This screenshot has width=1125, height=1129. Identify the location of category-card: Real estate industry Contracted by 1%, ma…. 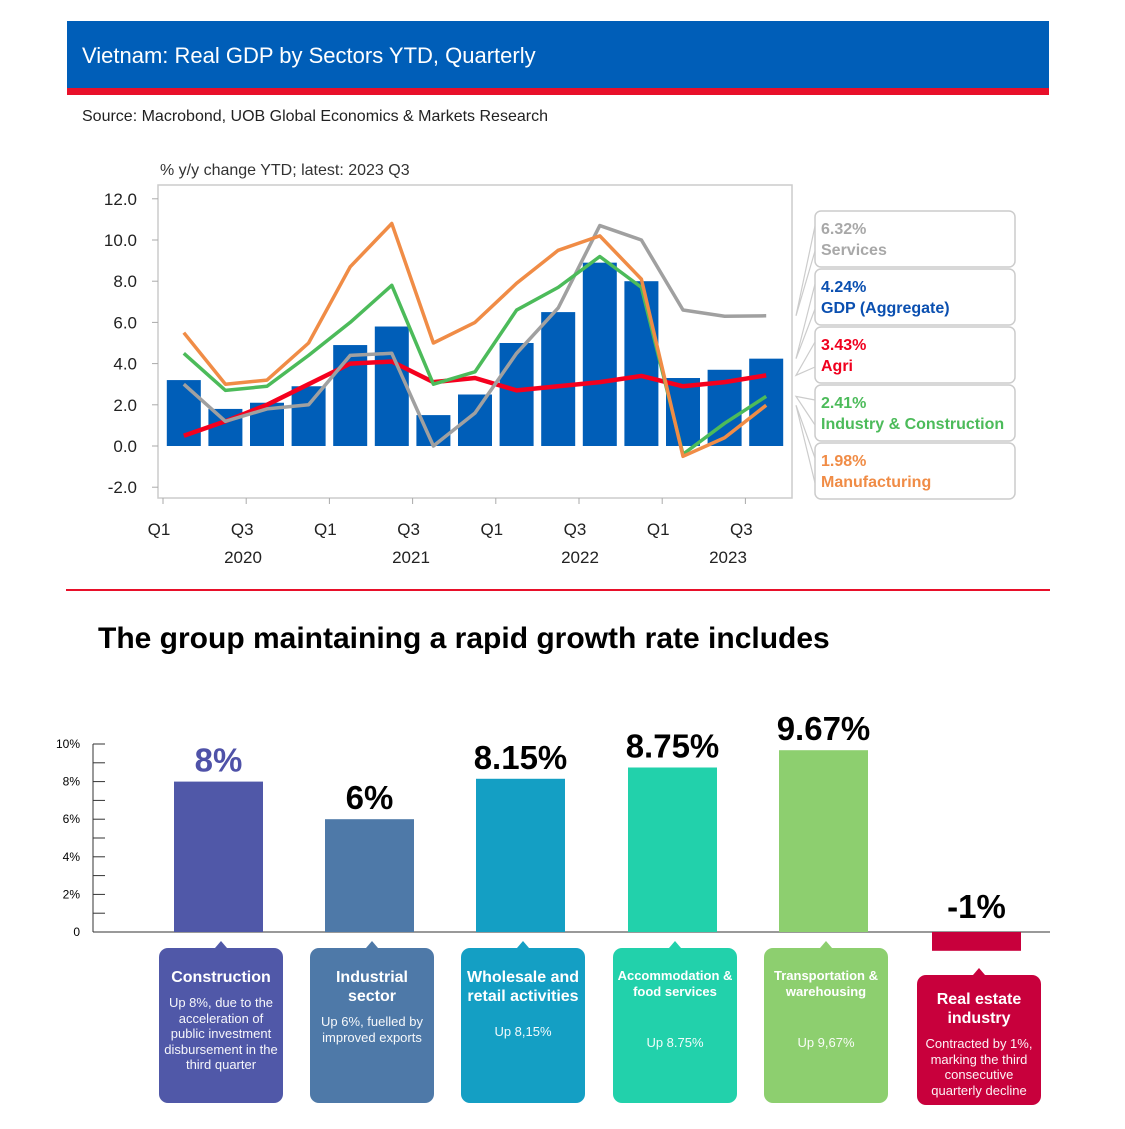
(979, 1036).